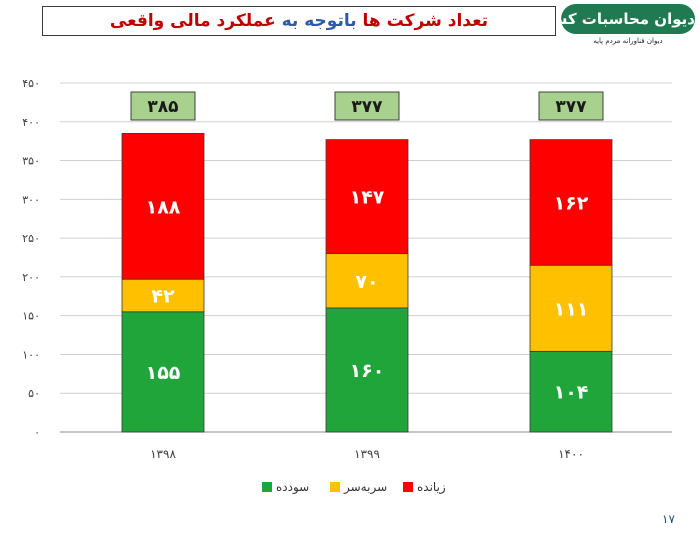  Describe the element at coordinates (367, 454) in the screenshot. I see `x-tick-label: ۱۳۹۹` at that location.